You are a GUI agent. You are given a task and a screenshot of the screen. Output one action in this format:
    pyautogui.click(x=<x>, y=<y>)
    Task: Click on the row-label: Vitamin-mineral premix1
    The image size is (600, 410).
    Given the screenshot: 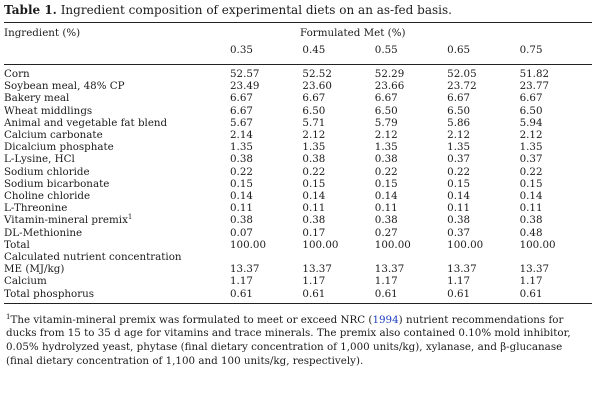 What is the action you would take?
    pyautogui.click(x=117, y=220)
    